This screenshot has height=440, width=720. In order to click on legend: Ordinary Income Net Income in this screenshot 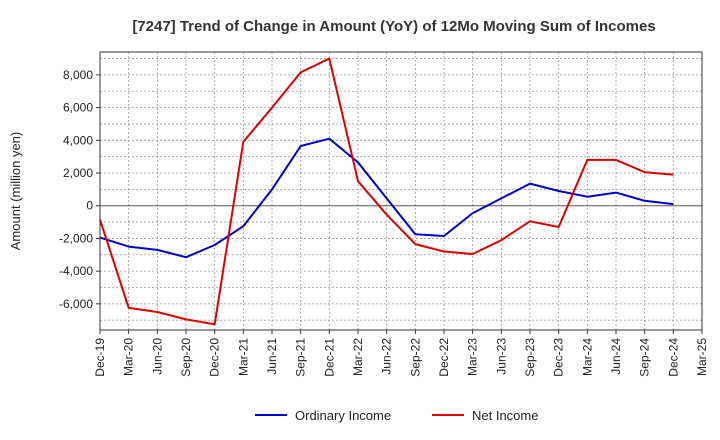, I will do `click(396, 415)`.